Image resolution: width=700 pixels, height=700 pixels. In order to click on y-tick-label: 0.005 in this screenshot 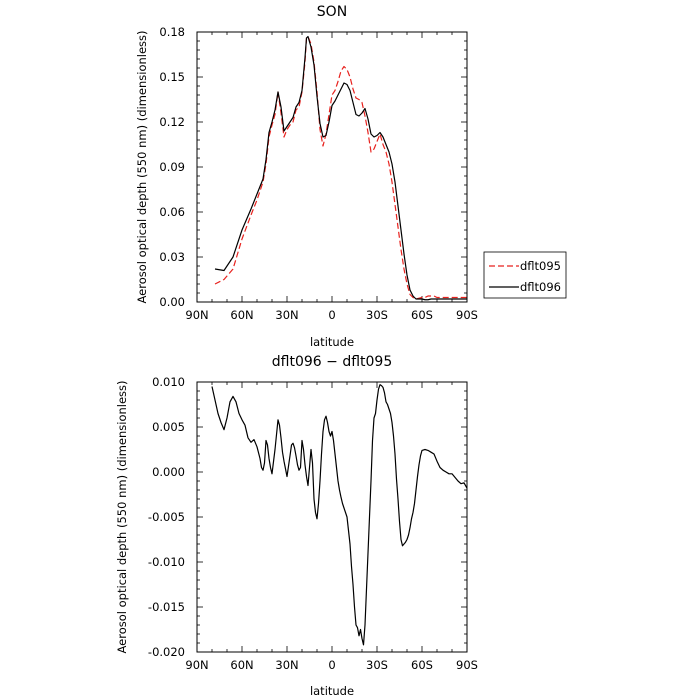, I will do `click(168, 427)`.